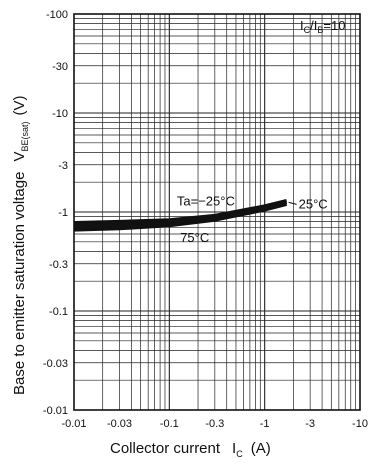 Image resolution: width=376 pixels, height=463 pixels. What do you see at coordinates (60, 67) in the screenshot?
I see `y-tick-label: -30` at bounding box center [60, 67].